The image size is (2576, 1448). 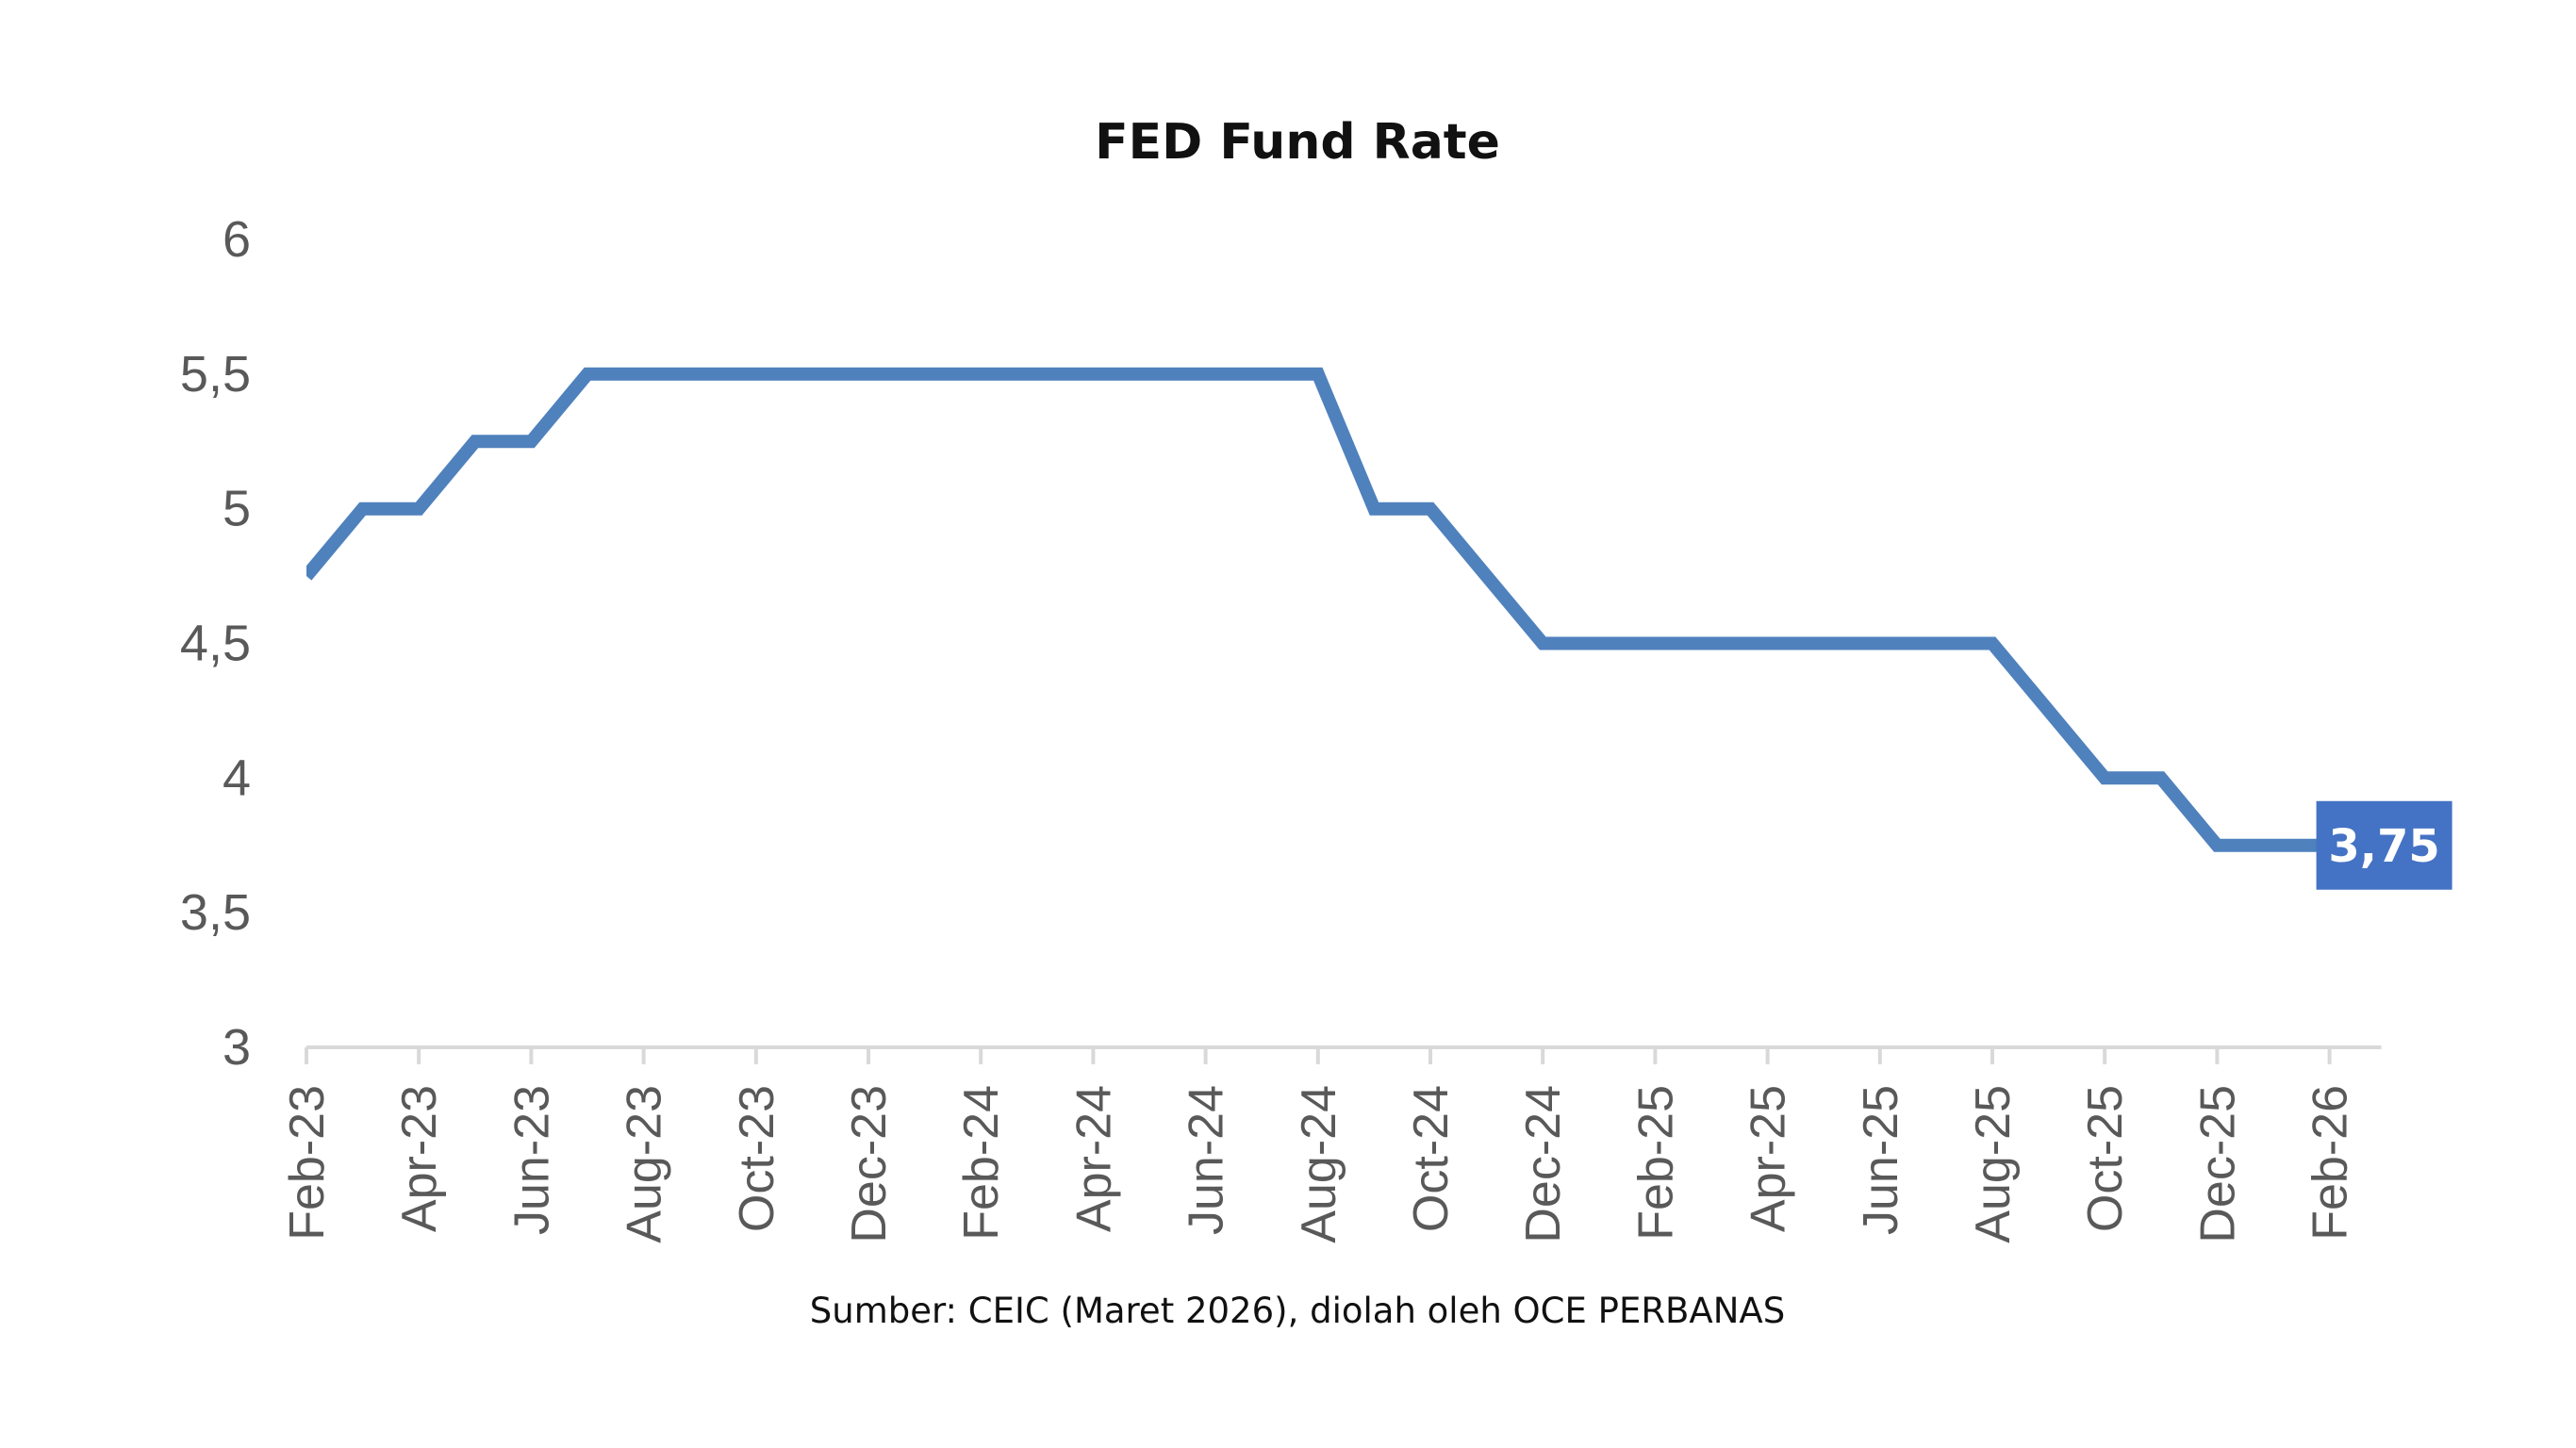 I want to click on x-tick-label: Oct-23, so click(x=757, y=1158).